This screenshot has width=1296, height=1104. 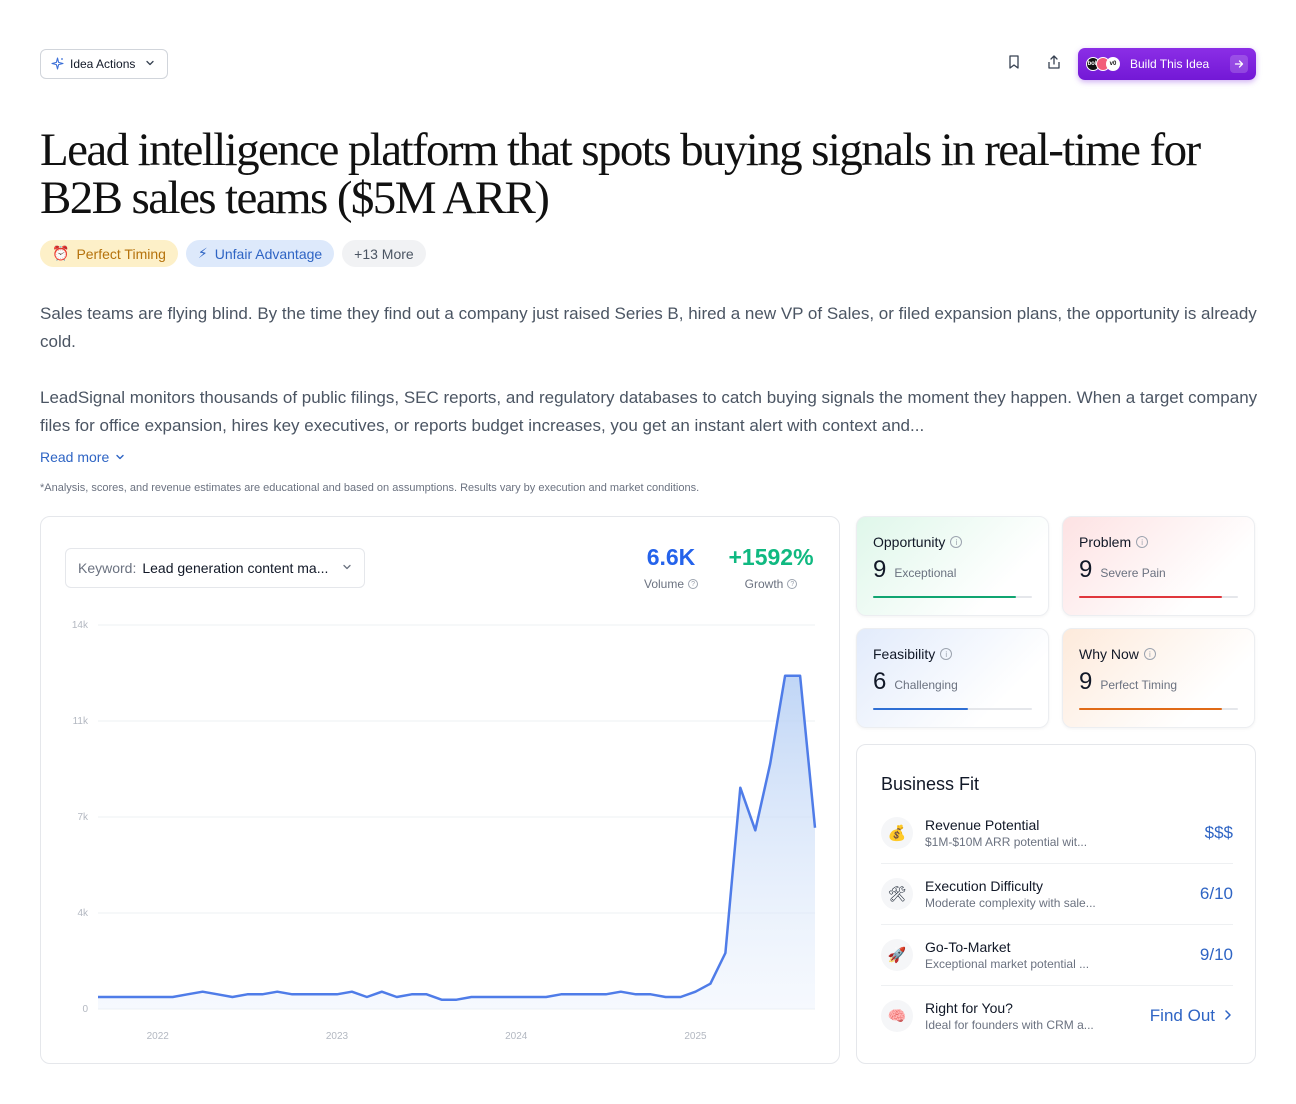 I want to click on growth-label-row: Growth ?, so click(x=771, y=584).